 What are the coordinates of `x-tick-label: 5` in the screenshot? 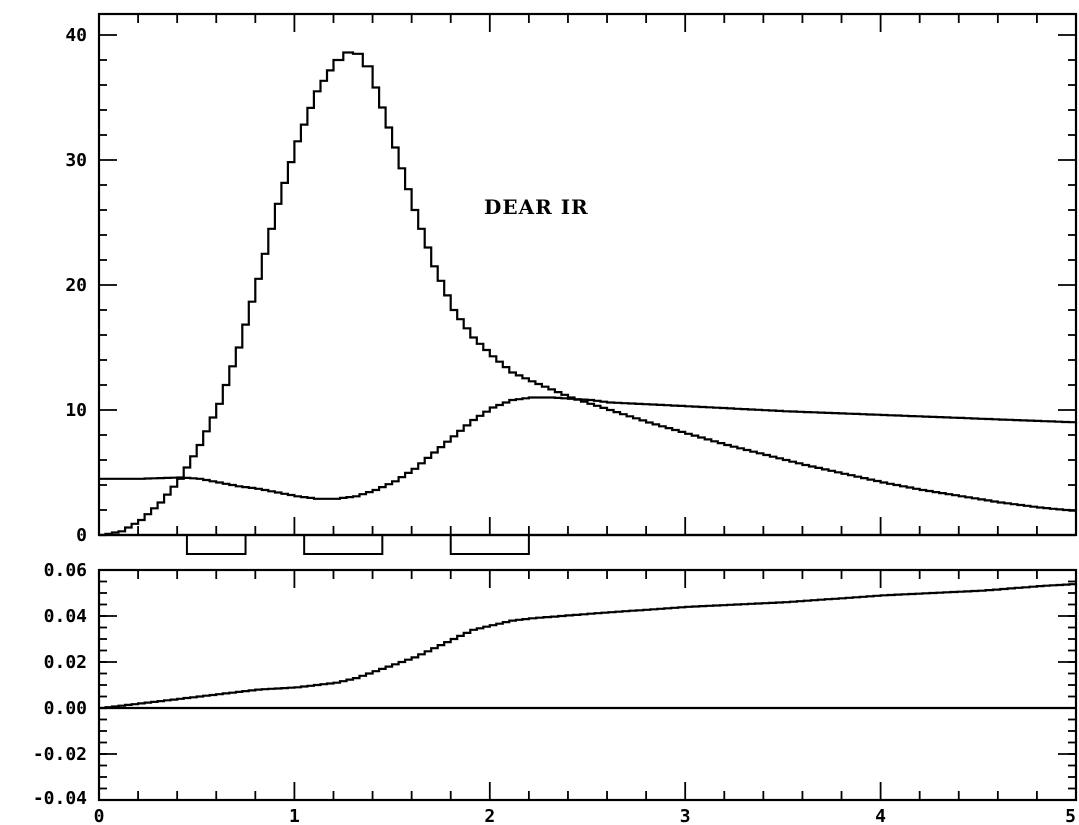 It's located at (1070, 815).